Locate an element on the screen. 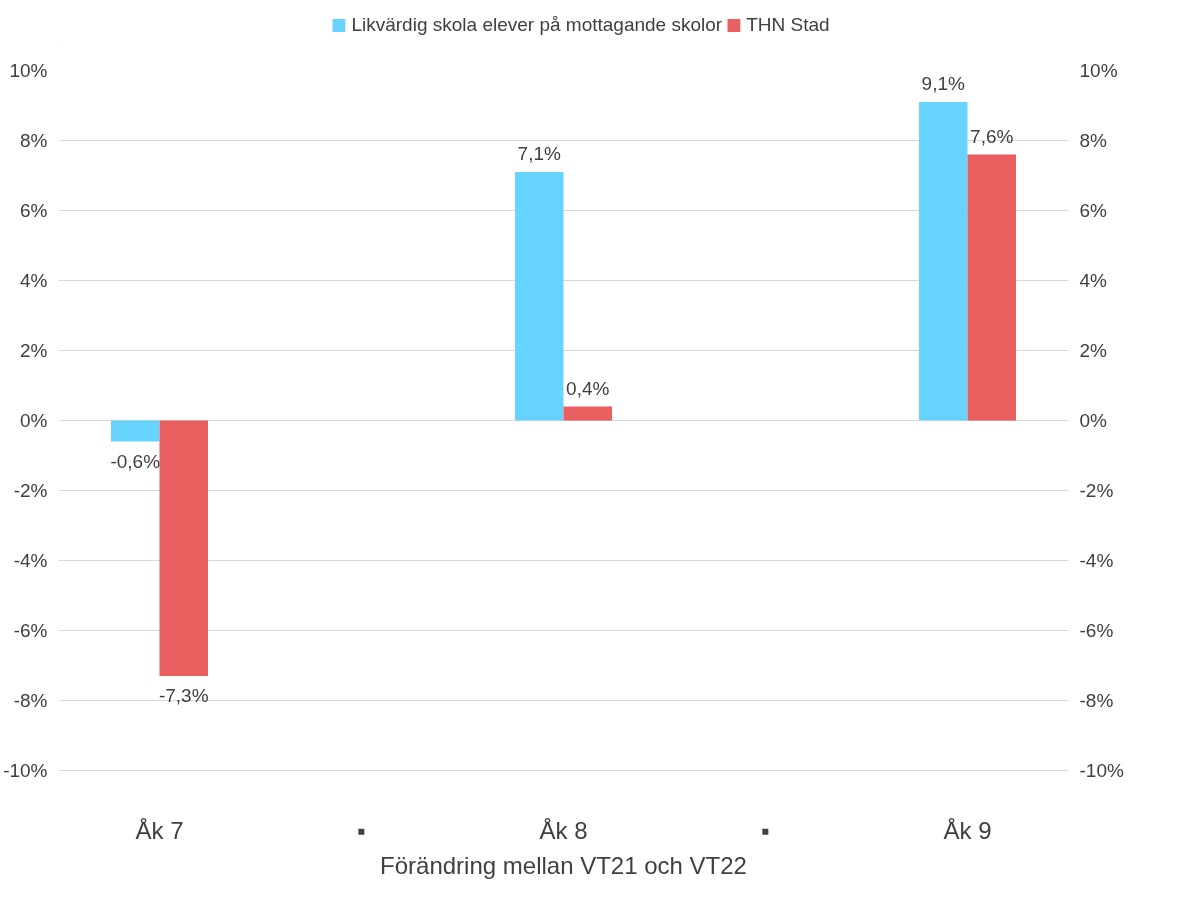 This screenshot has width=1194, height=922. y2-tick-label: -10% is located at coordinates (1101, 770).